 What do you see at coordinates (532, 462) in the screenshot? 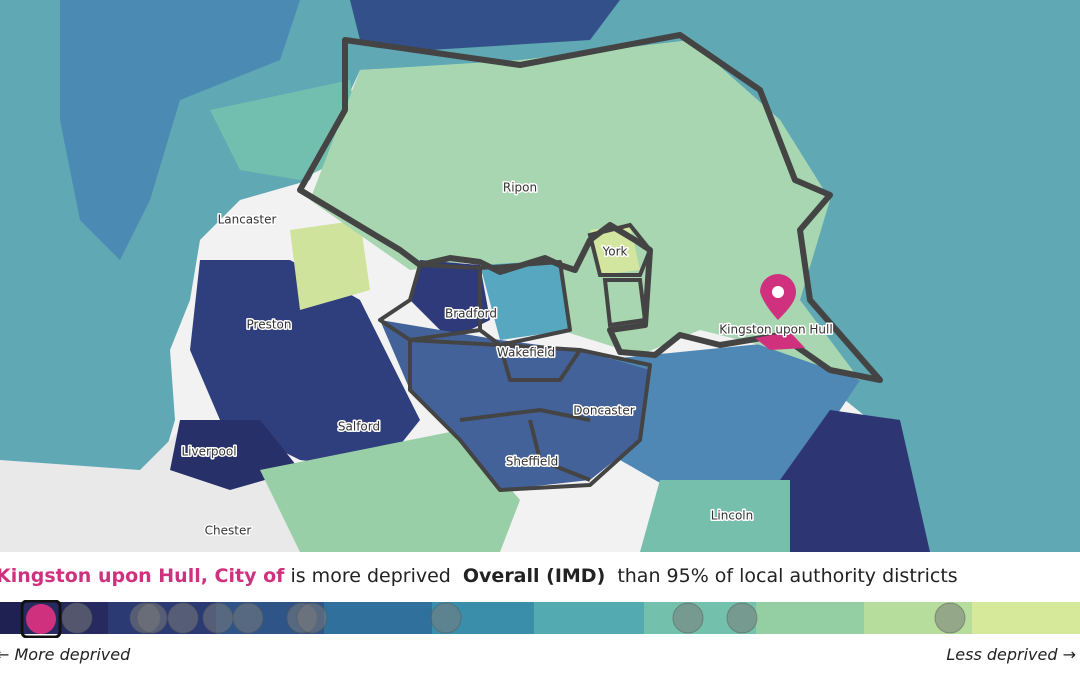
I see `place-label: Sheffield` at bounding box center [532, 462].